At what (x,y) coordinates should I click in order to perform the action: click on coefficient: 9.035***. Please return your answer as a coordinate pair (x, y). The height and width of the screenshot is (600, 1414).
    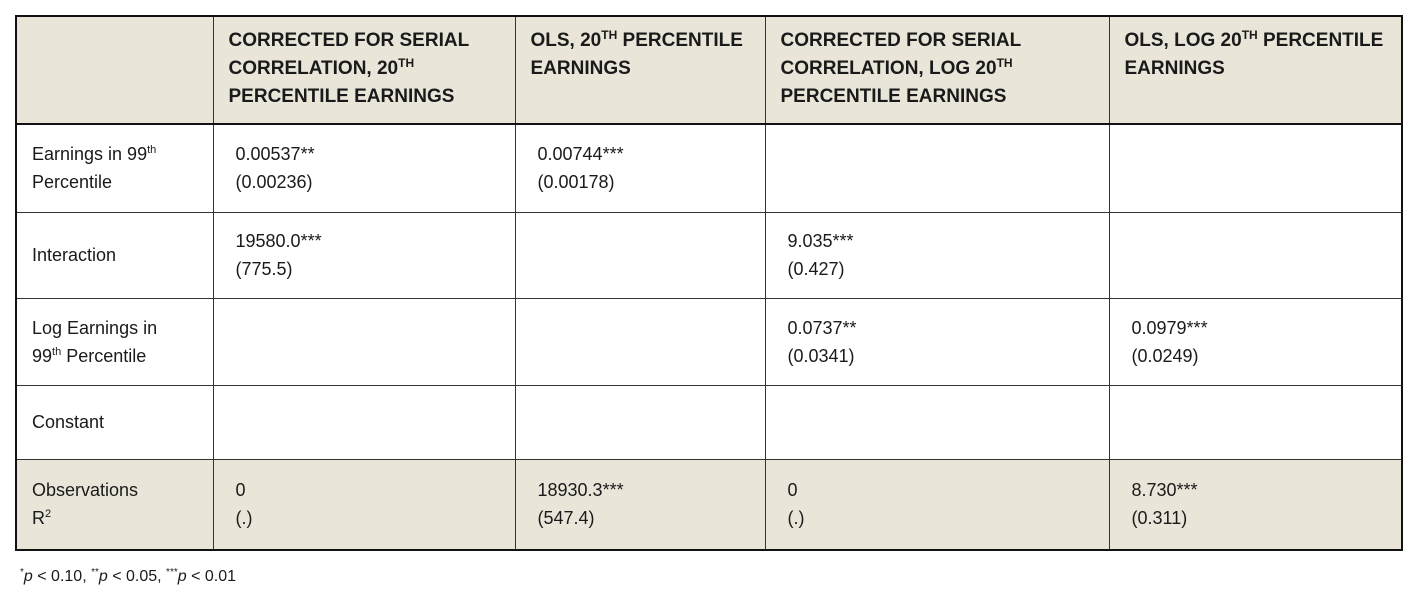
    Looking at the image, I should click on (820, 241).